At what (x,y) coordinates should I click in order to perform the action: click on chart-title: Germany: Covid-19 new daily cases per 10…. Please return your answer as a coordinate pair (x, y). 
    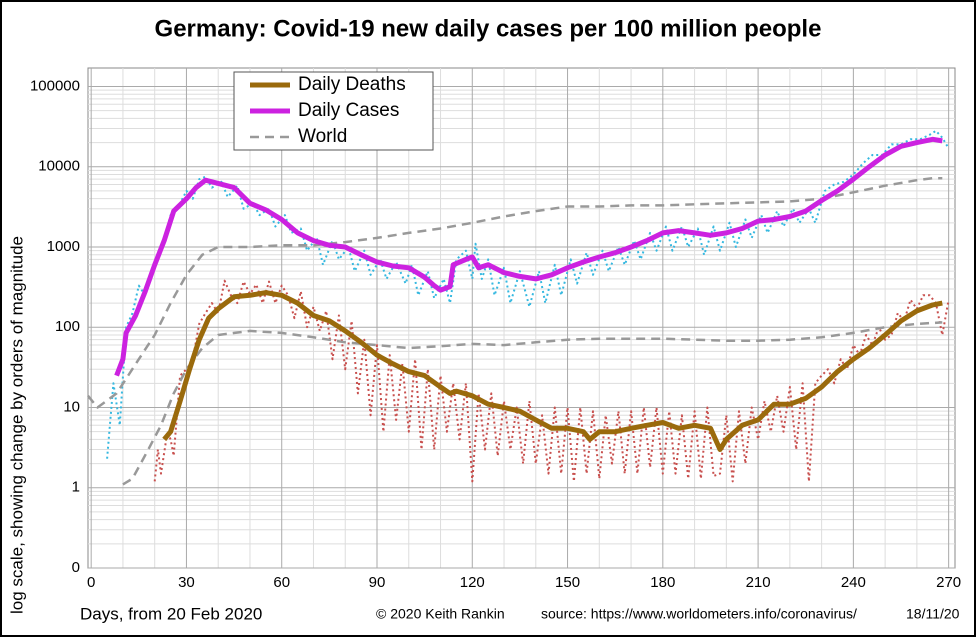
    Looking at the image, I should click on (488, 28).